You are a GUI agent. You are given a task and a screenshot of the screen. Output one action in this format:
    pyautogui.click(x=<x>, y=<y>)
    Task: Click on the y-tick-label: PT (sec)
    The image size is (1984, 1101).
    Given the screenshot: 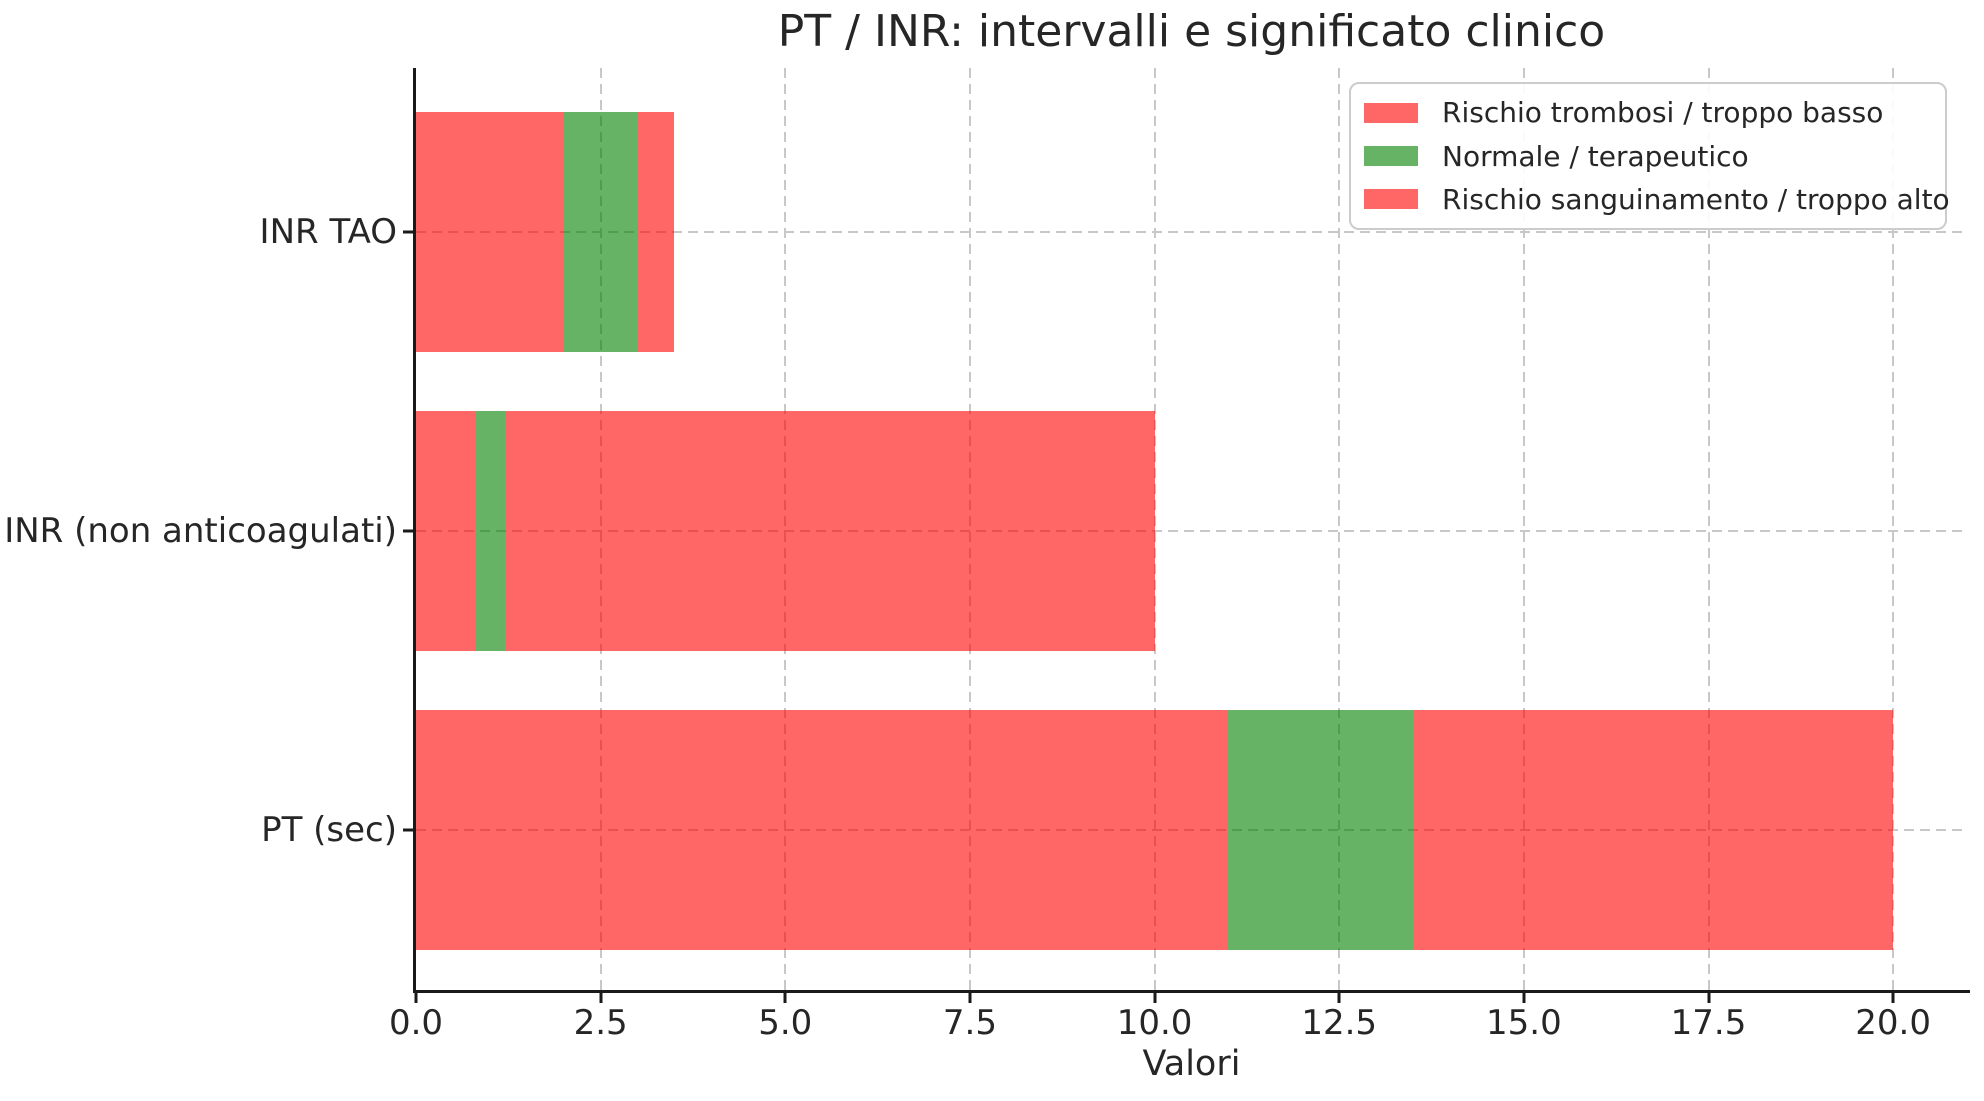 What is the action you would take?
    pyautogui.click(x=329, y=830)
    